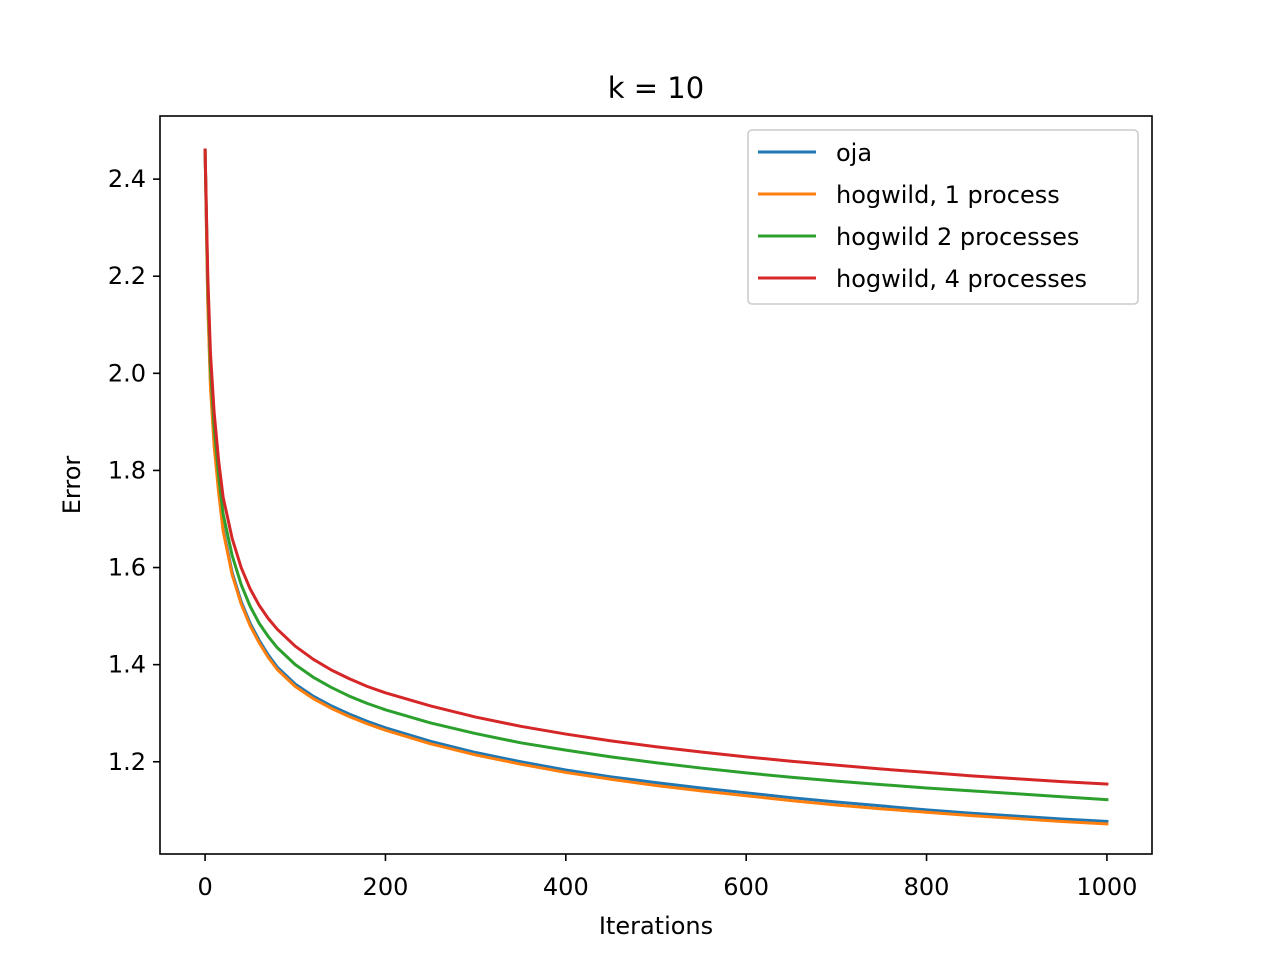  Describe the element at coordinates (961, 279) in the screenshot. I see `legend-label-4: hogwild, 4 processes` at that location.